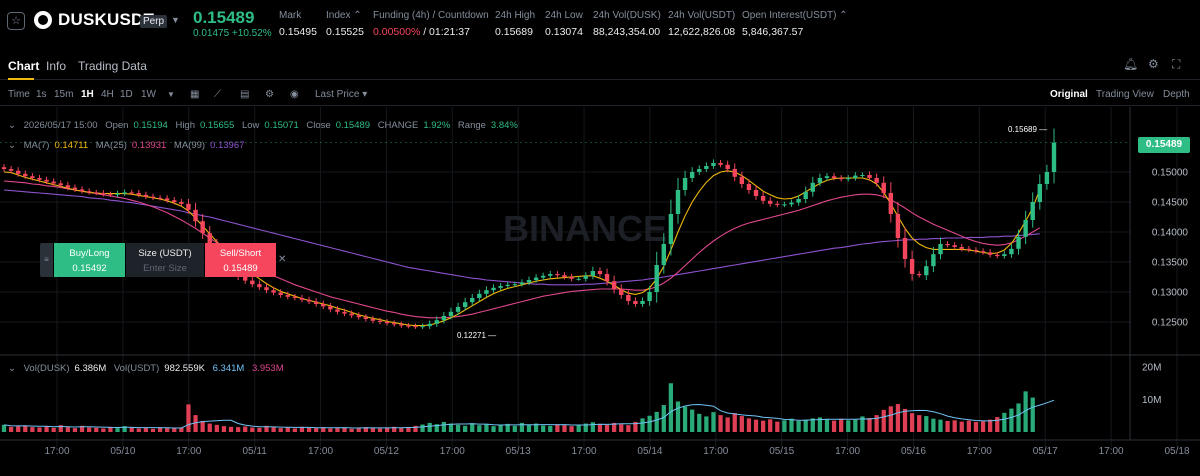  What do you see at coordinates (217, 94) in the screenshot?
I see `indicator-icon: ⟋` at bounding box center [217, 94].